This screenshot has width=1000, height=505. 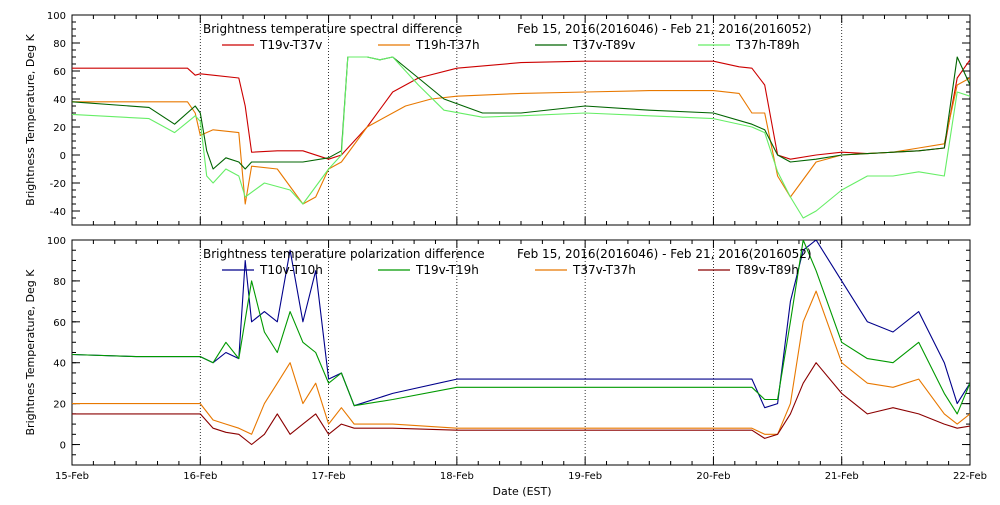 I want to click on y-axis-title: Brightness Temperature, Deg K, so click(x=30, y=119).